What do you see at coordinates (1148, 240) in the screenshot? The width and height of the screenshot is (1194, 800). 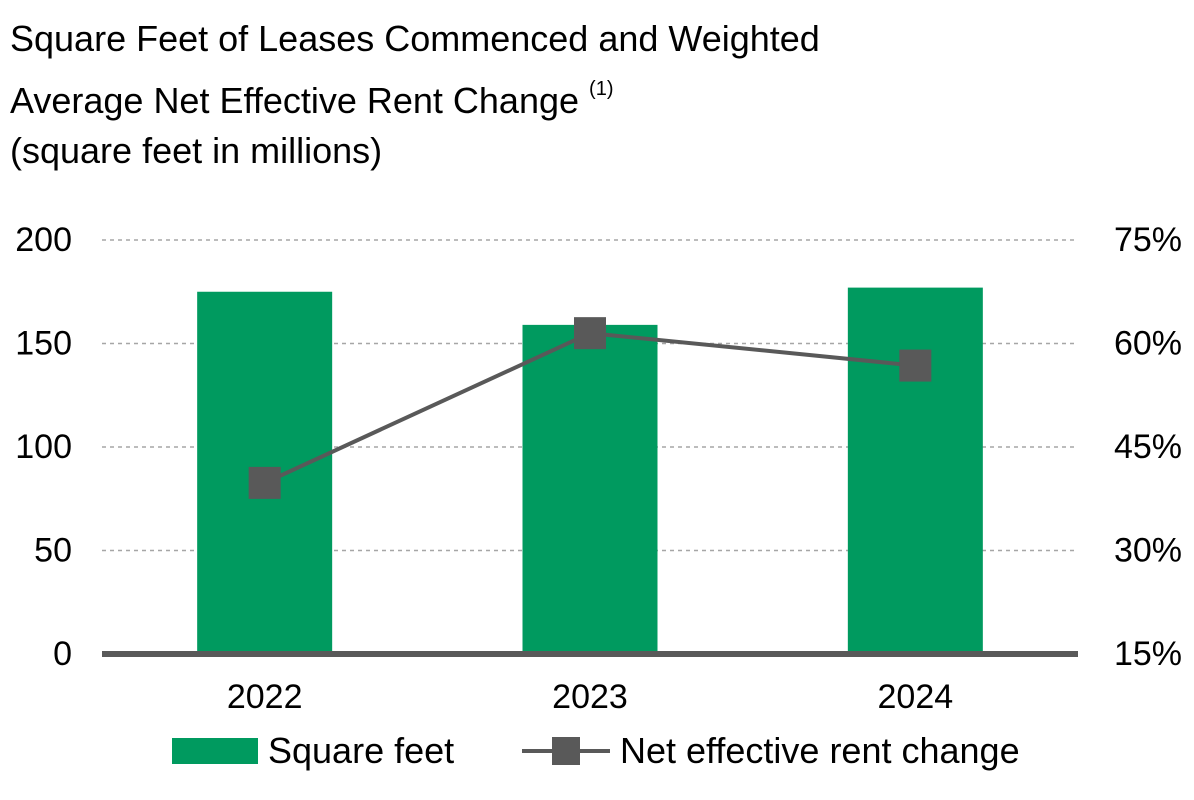 I see `y-right-tick-label: 75%` at bounding box center [1148, 240].